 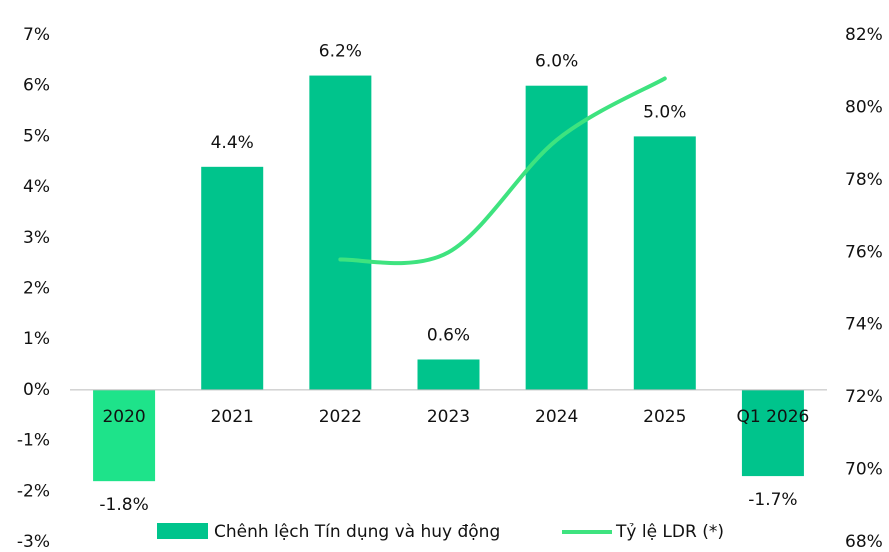 What do you see at coordinates (232, 417) in the screenshot?
I see `x-tick-label: 2021` at bounding box center [232, 417].